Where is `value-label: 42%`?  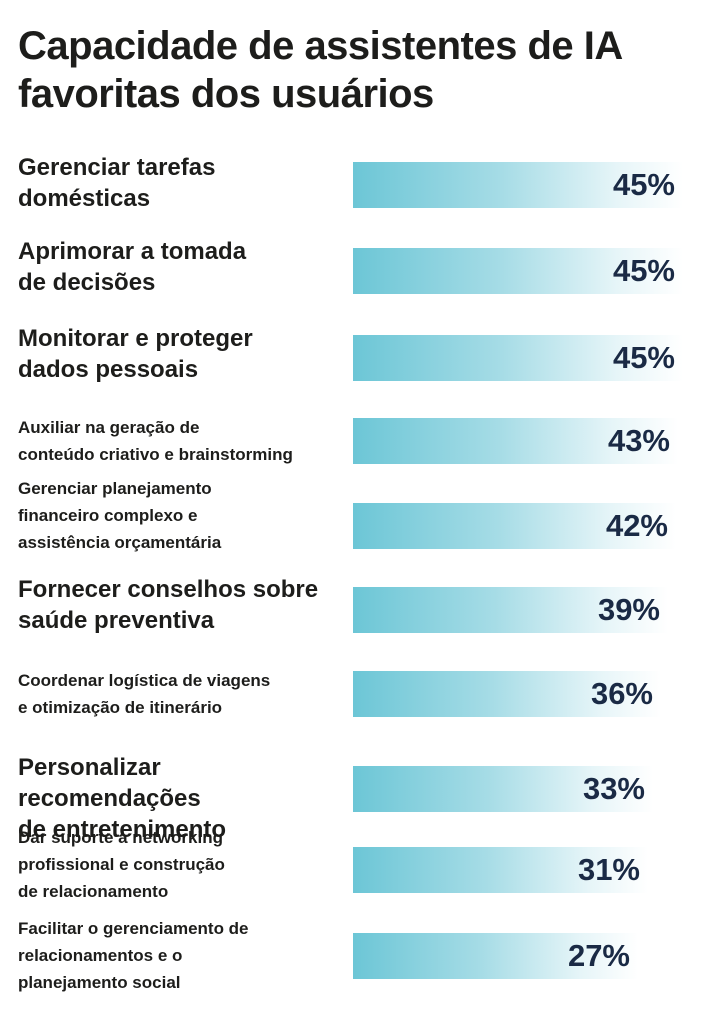 value-label: 42% is located at coordinates (636, 525).